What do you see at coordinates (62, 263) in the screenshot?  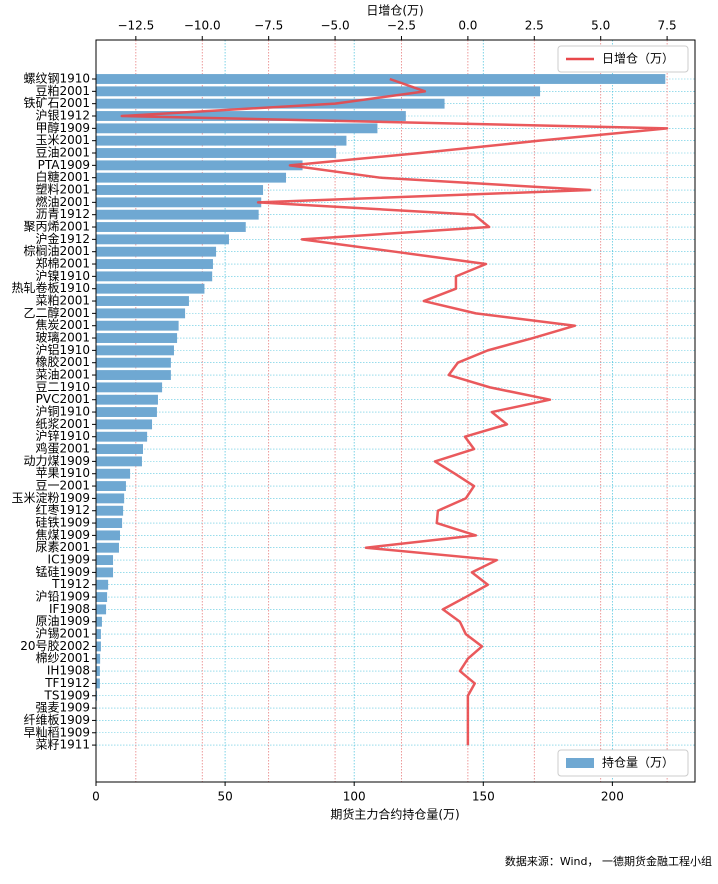 I see `y-tick-label: 郑棉2001` at bounding box center [62, 263].